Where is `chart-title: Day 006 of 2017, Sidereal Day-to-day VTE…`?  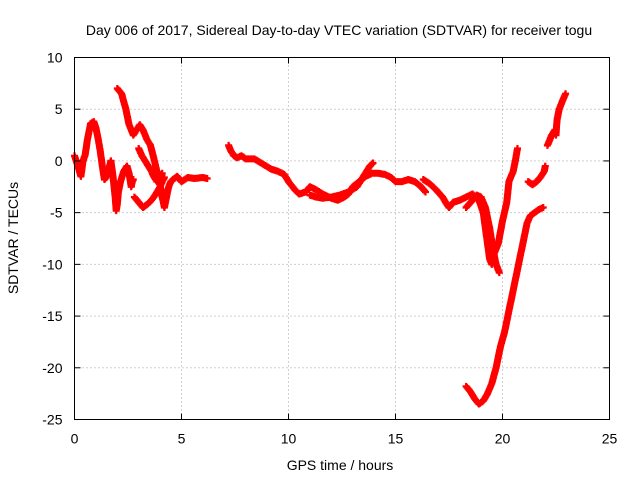
chart-title: Day 006 of 2017, Sidereal Day-to-day VTE… is located at coordinates (339, 30).